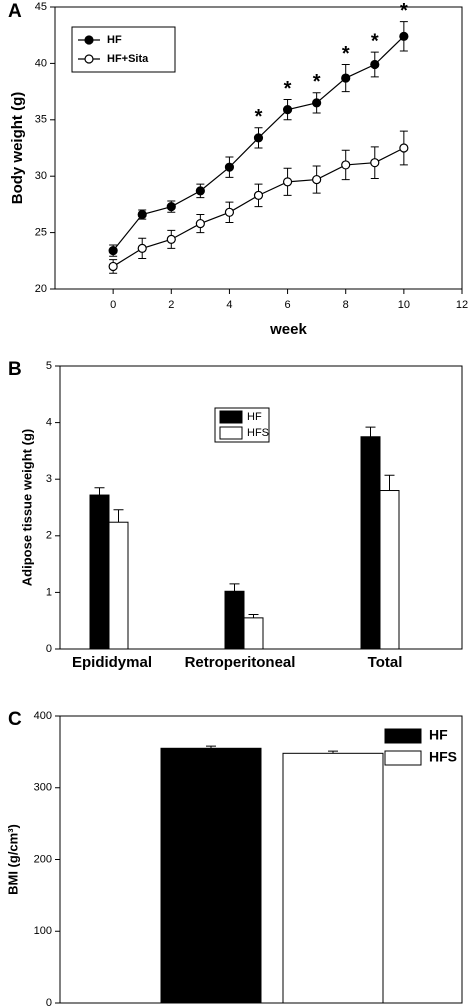  What do you see at coordinates (113, 305) in the screenshot?
I see `x-tick-label: 0` at bounding box center [113, 305].